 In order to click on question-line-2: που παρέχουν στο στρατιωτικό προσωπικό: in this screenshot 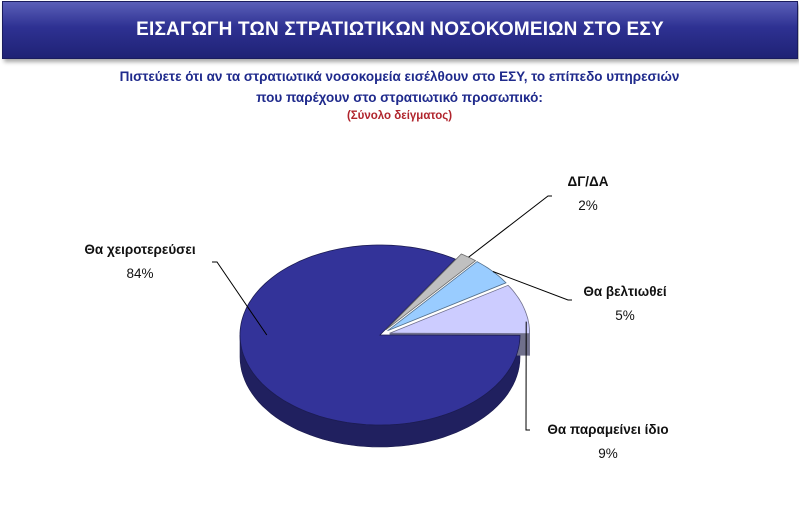, I will do `click(399, 97)`.